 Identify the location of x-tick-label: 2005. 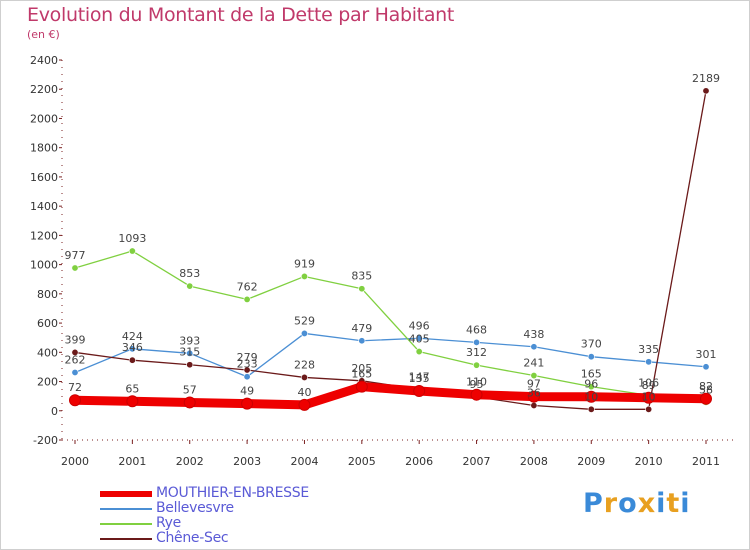
(362, 461).